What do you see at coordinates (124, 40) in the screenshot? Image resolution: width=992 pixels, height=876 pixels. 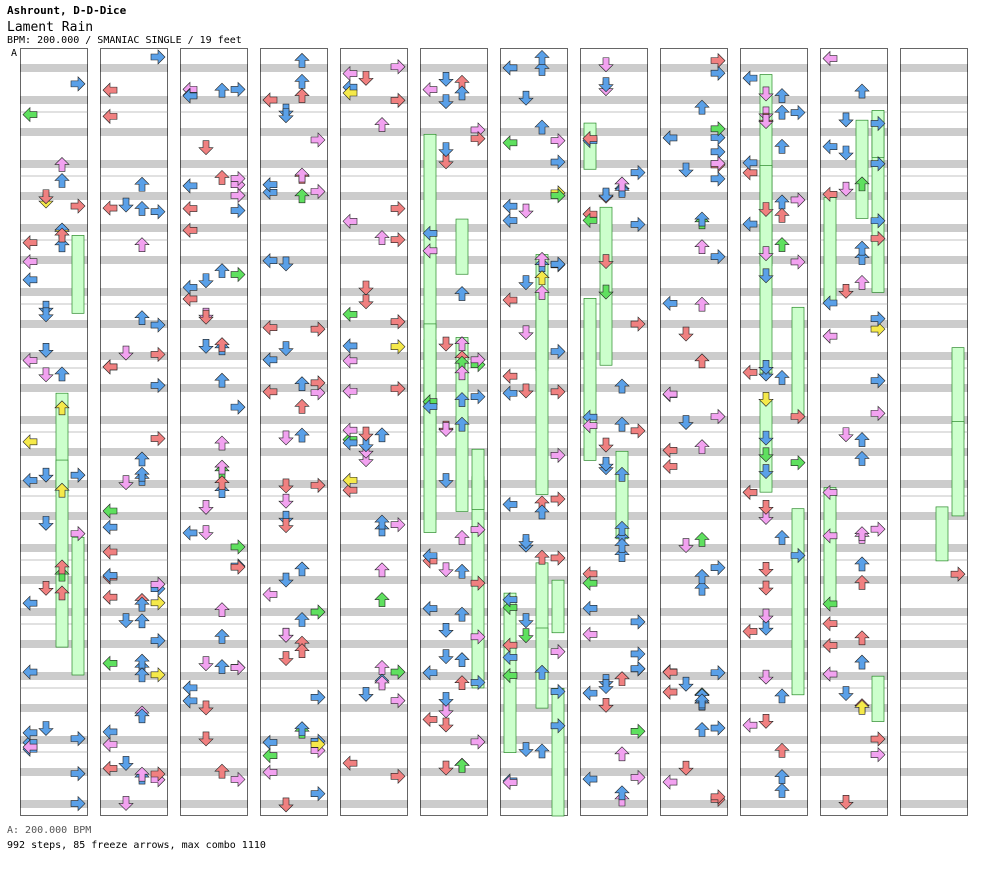 I see `chart-info: BPM: 200.000 / SMANIAC SINGLE / 19 feet` at bounding box center [124, 40].